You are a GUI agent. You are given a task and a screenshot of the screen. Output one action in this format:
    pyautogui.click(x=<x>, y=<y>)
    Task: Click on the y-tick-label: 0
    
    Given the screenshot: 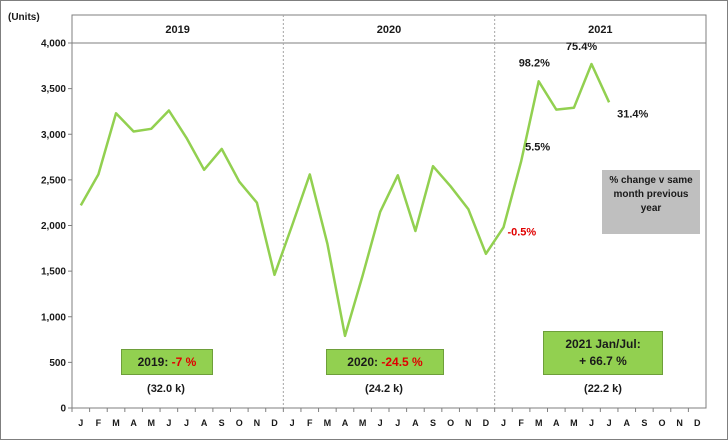 What is the action you would take?
    pyautogui.click(x=63, y=409)
    